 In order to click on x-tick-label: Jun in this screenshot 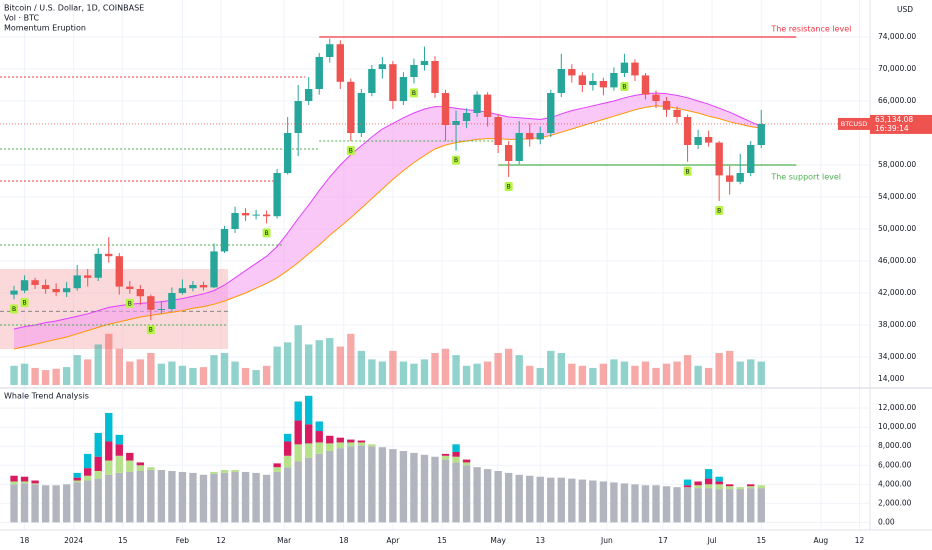, I will do `click(606, 540)`.